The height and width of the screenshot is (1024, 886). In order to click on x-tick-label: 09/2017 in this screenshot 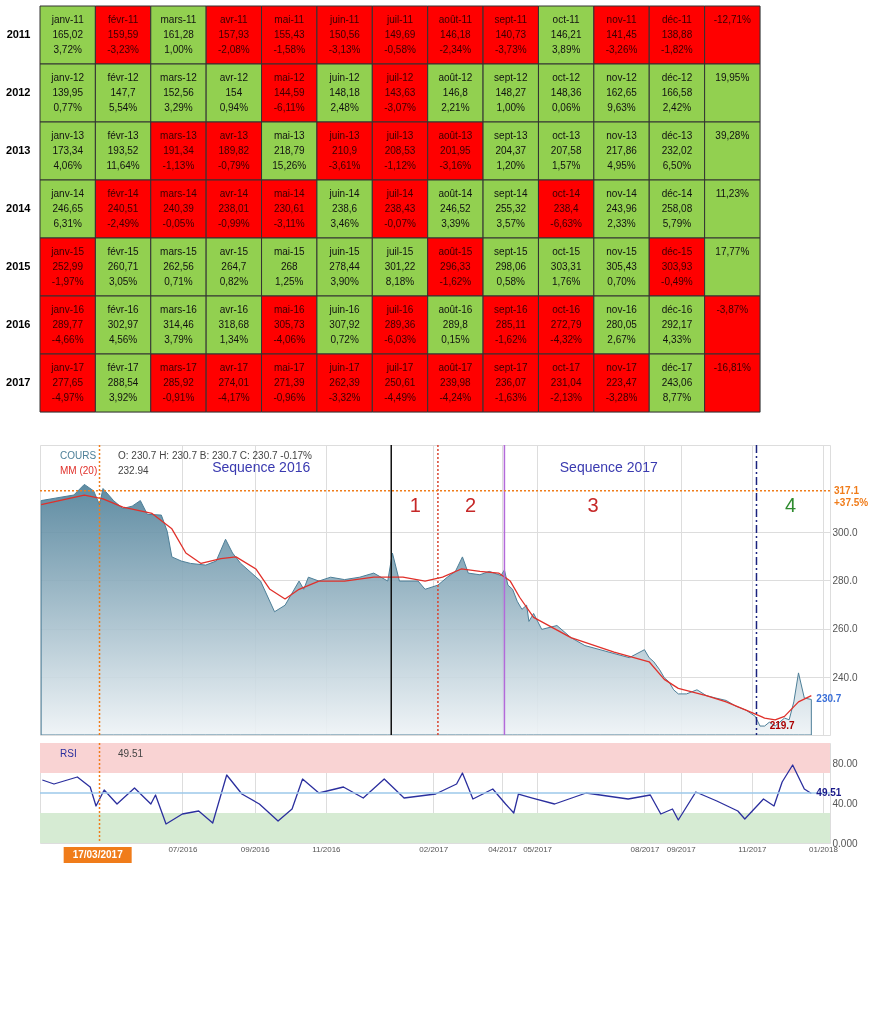, I will do `click(681, 849)`.